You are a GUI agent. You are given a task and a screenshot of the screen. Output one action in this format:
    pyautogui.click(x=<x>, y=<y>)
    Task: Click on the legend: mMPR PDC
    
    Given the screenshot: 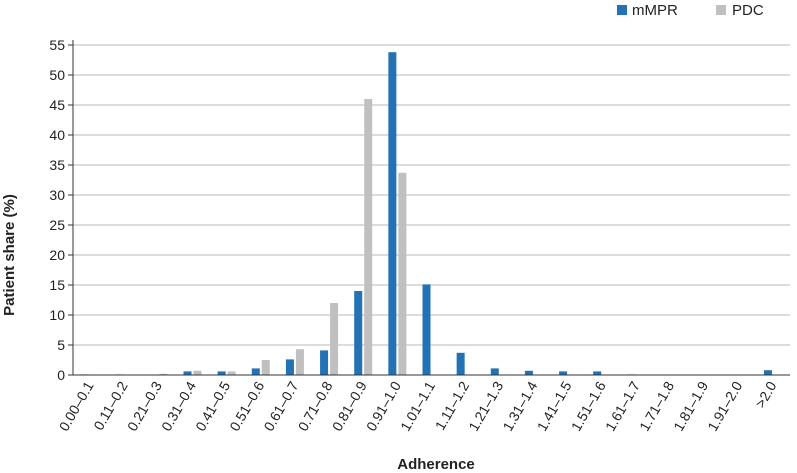 What is the action you would take?
    pyautogui.click(x=690, y=10)
    